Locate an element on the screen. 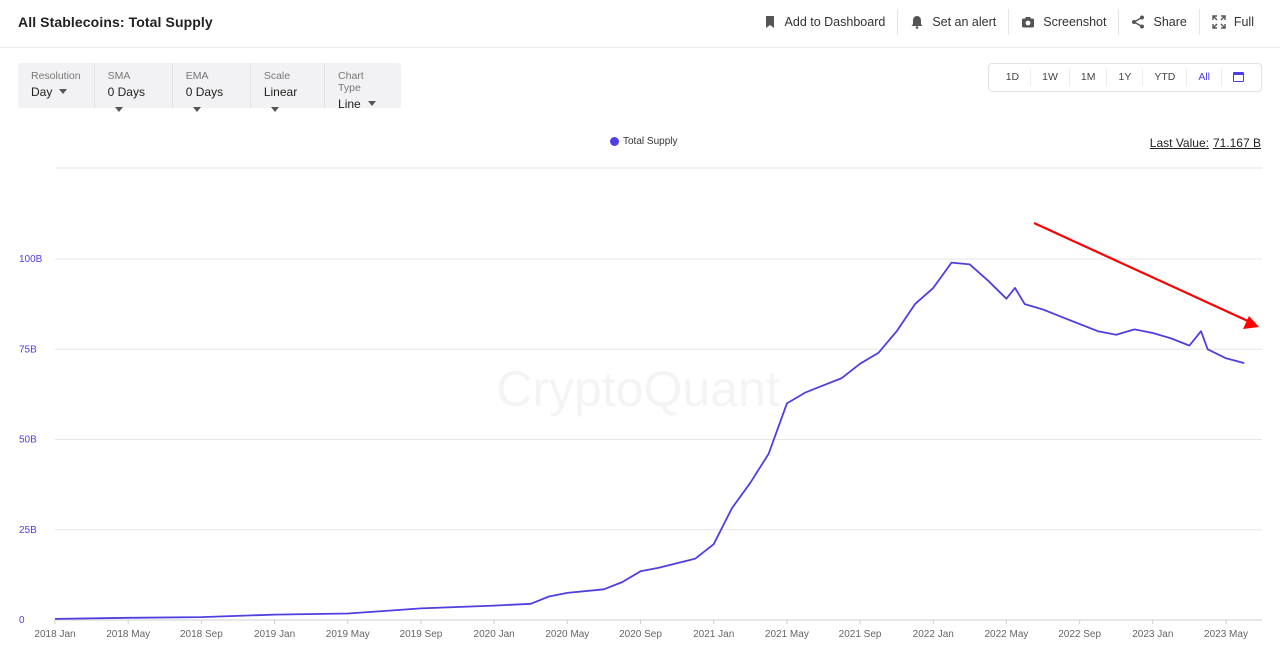 This screenshot has height=645, width=1280. x-tick-label: 2019 Jan is located at coordinates (274, 634).